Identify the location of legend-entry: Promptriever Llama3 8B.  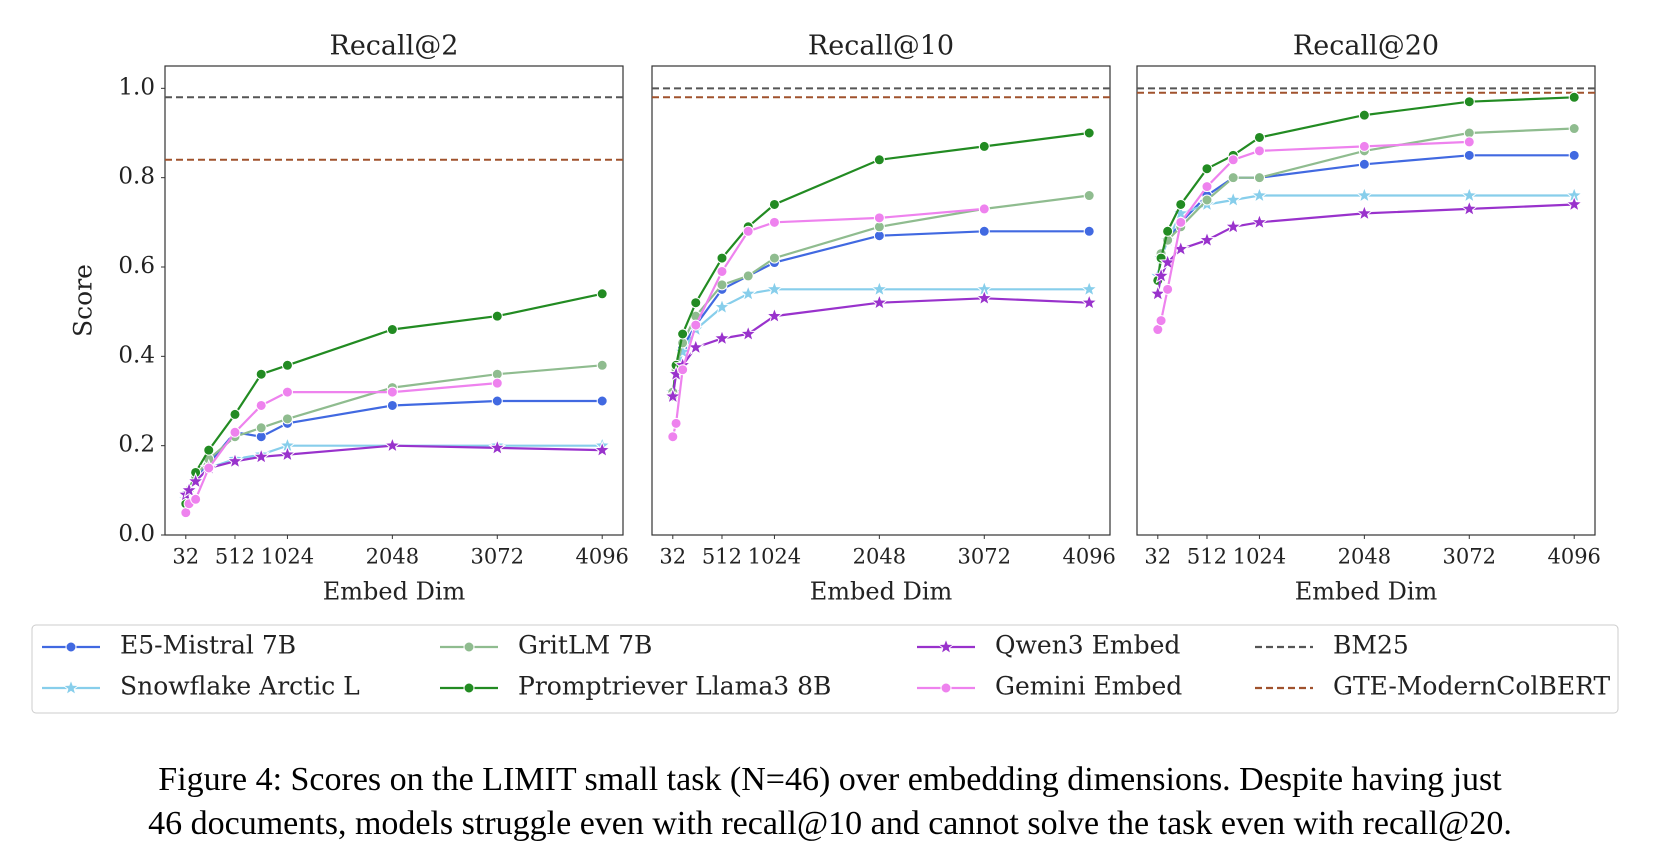
(635, 686).